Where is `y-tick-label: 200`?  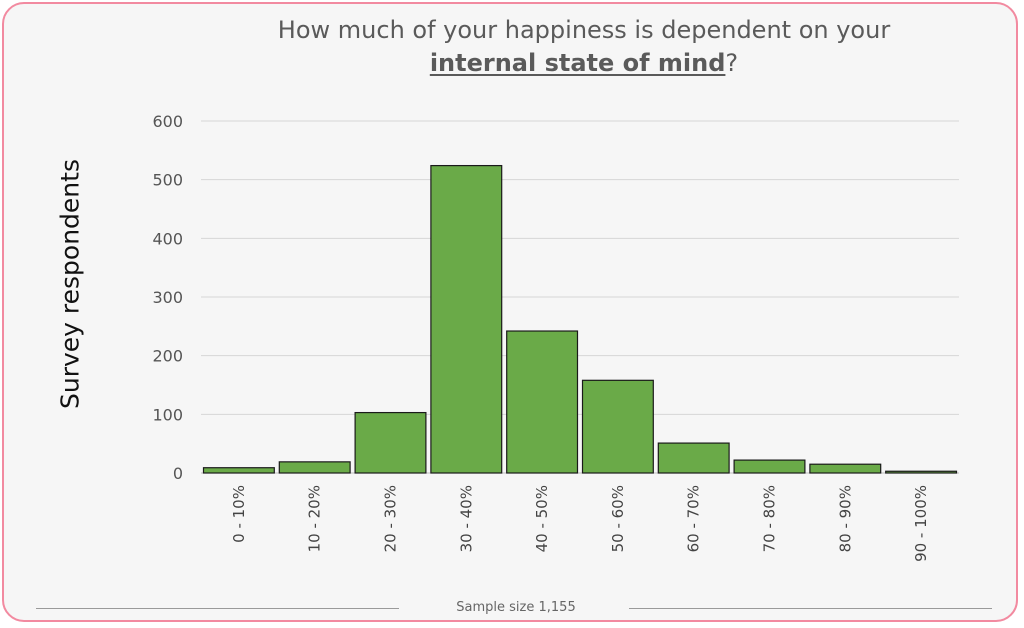
y-tick-label: 200 is located at coordinates (167, 356).